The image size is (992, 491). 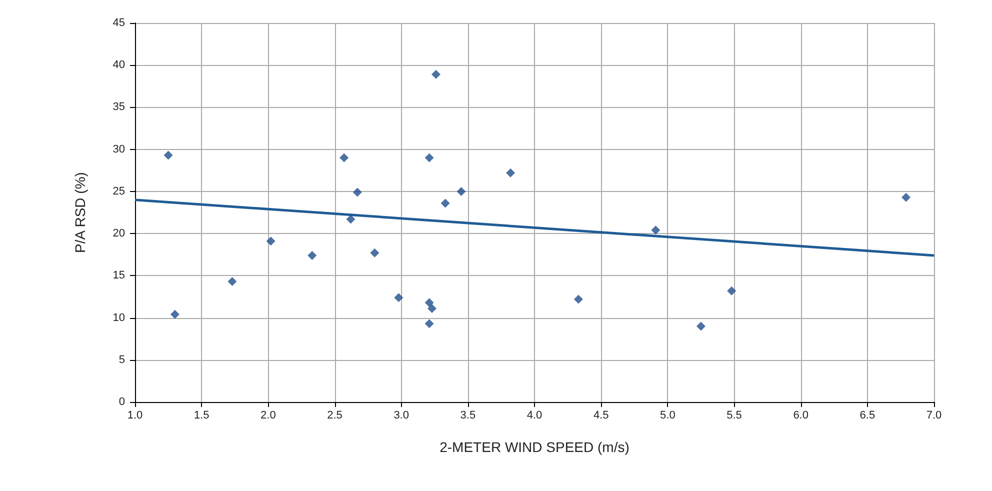 I want to click on x-tick-label: 4.0, so click(x=534, y=416).